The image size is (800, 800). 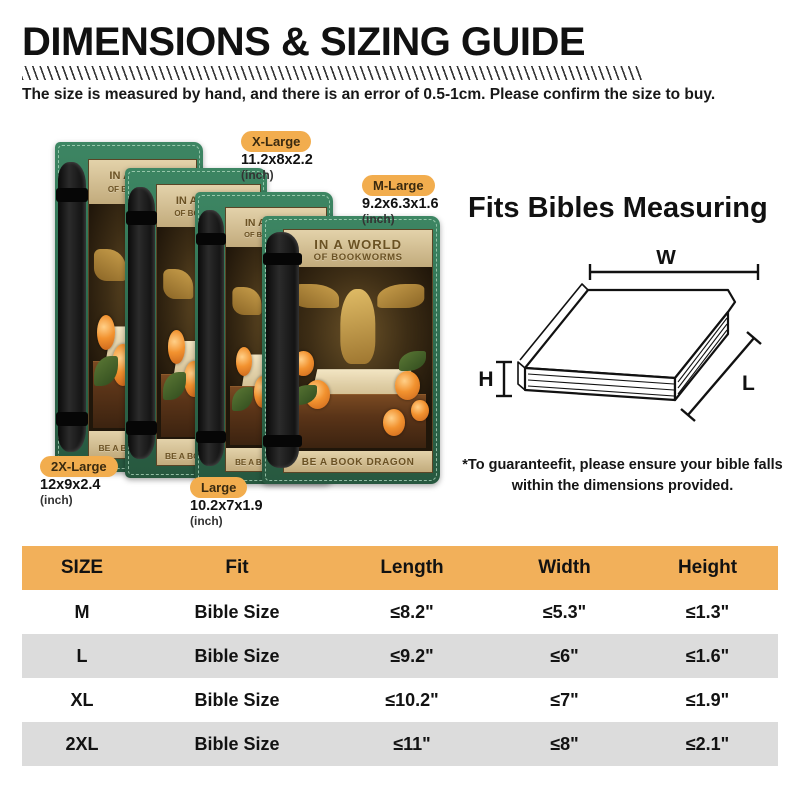 I want to click on column-header-width: Width, so click(x=564, y=568).